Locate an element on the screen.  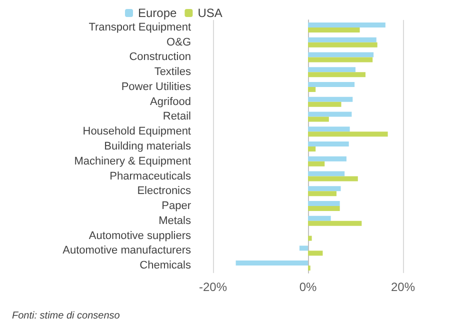
y-tick-label: Transport Equipment is located at coordinates (139, 27).